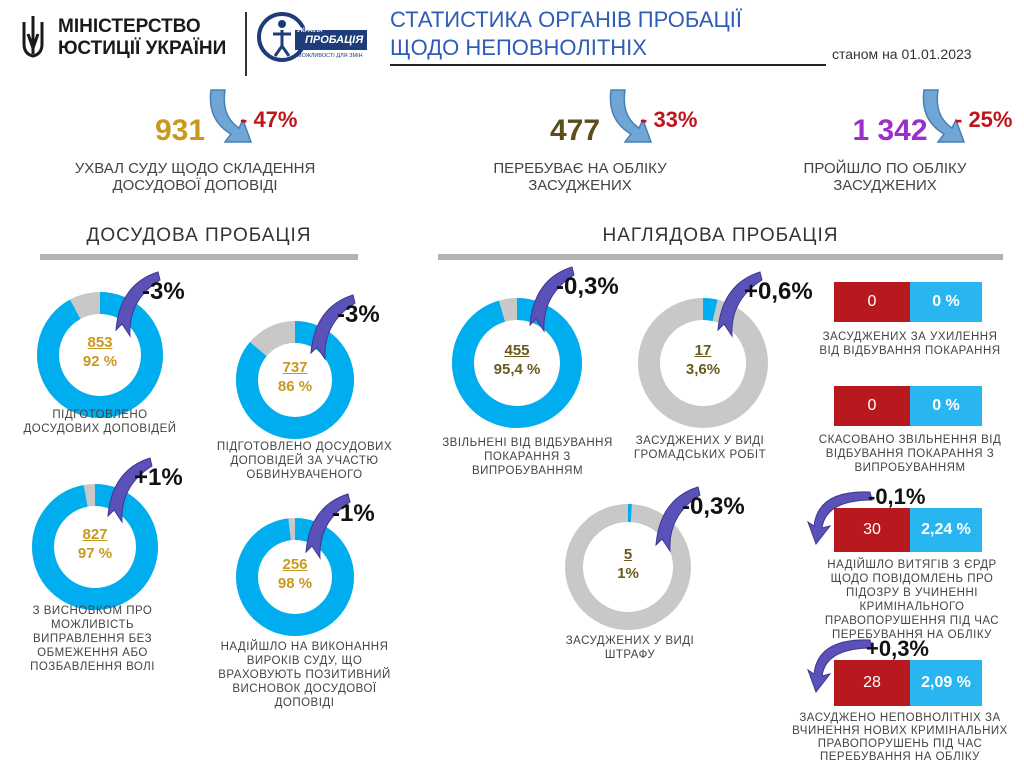 The width and height of the screenshot is (1024, 768). I want to click on donut-number: 455, so click(517, 350).